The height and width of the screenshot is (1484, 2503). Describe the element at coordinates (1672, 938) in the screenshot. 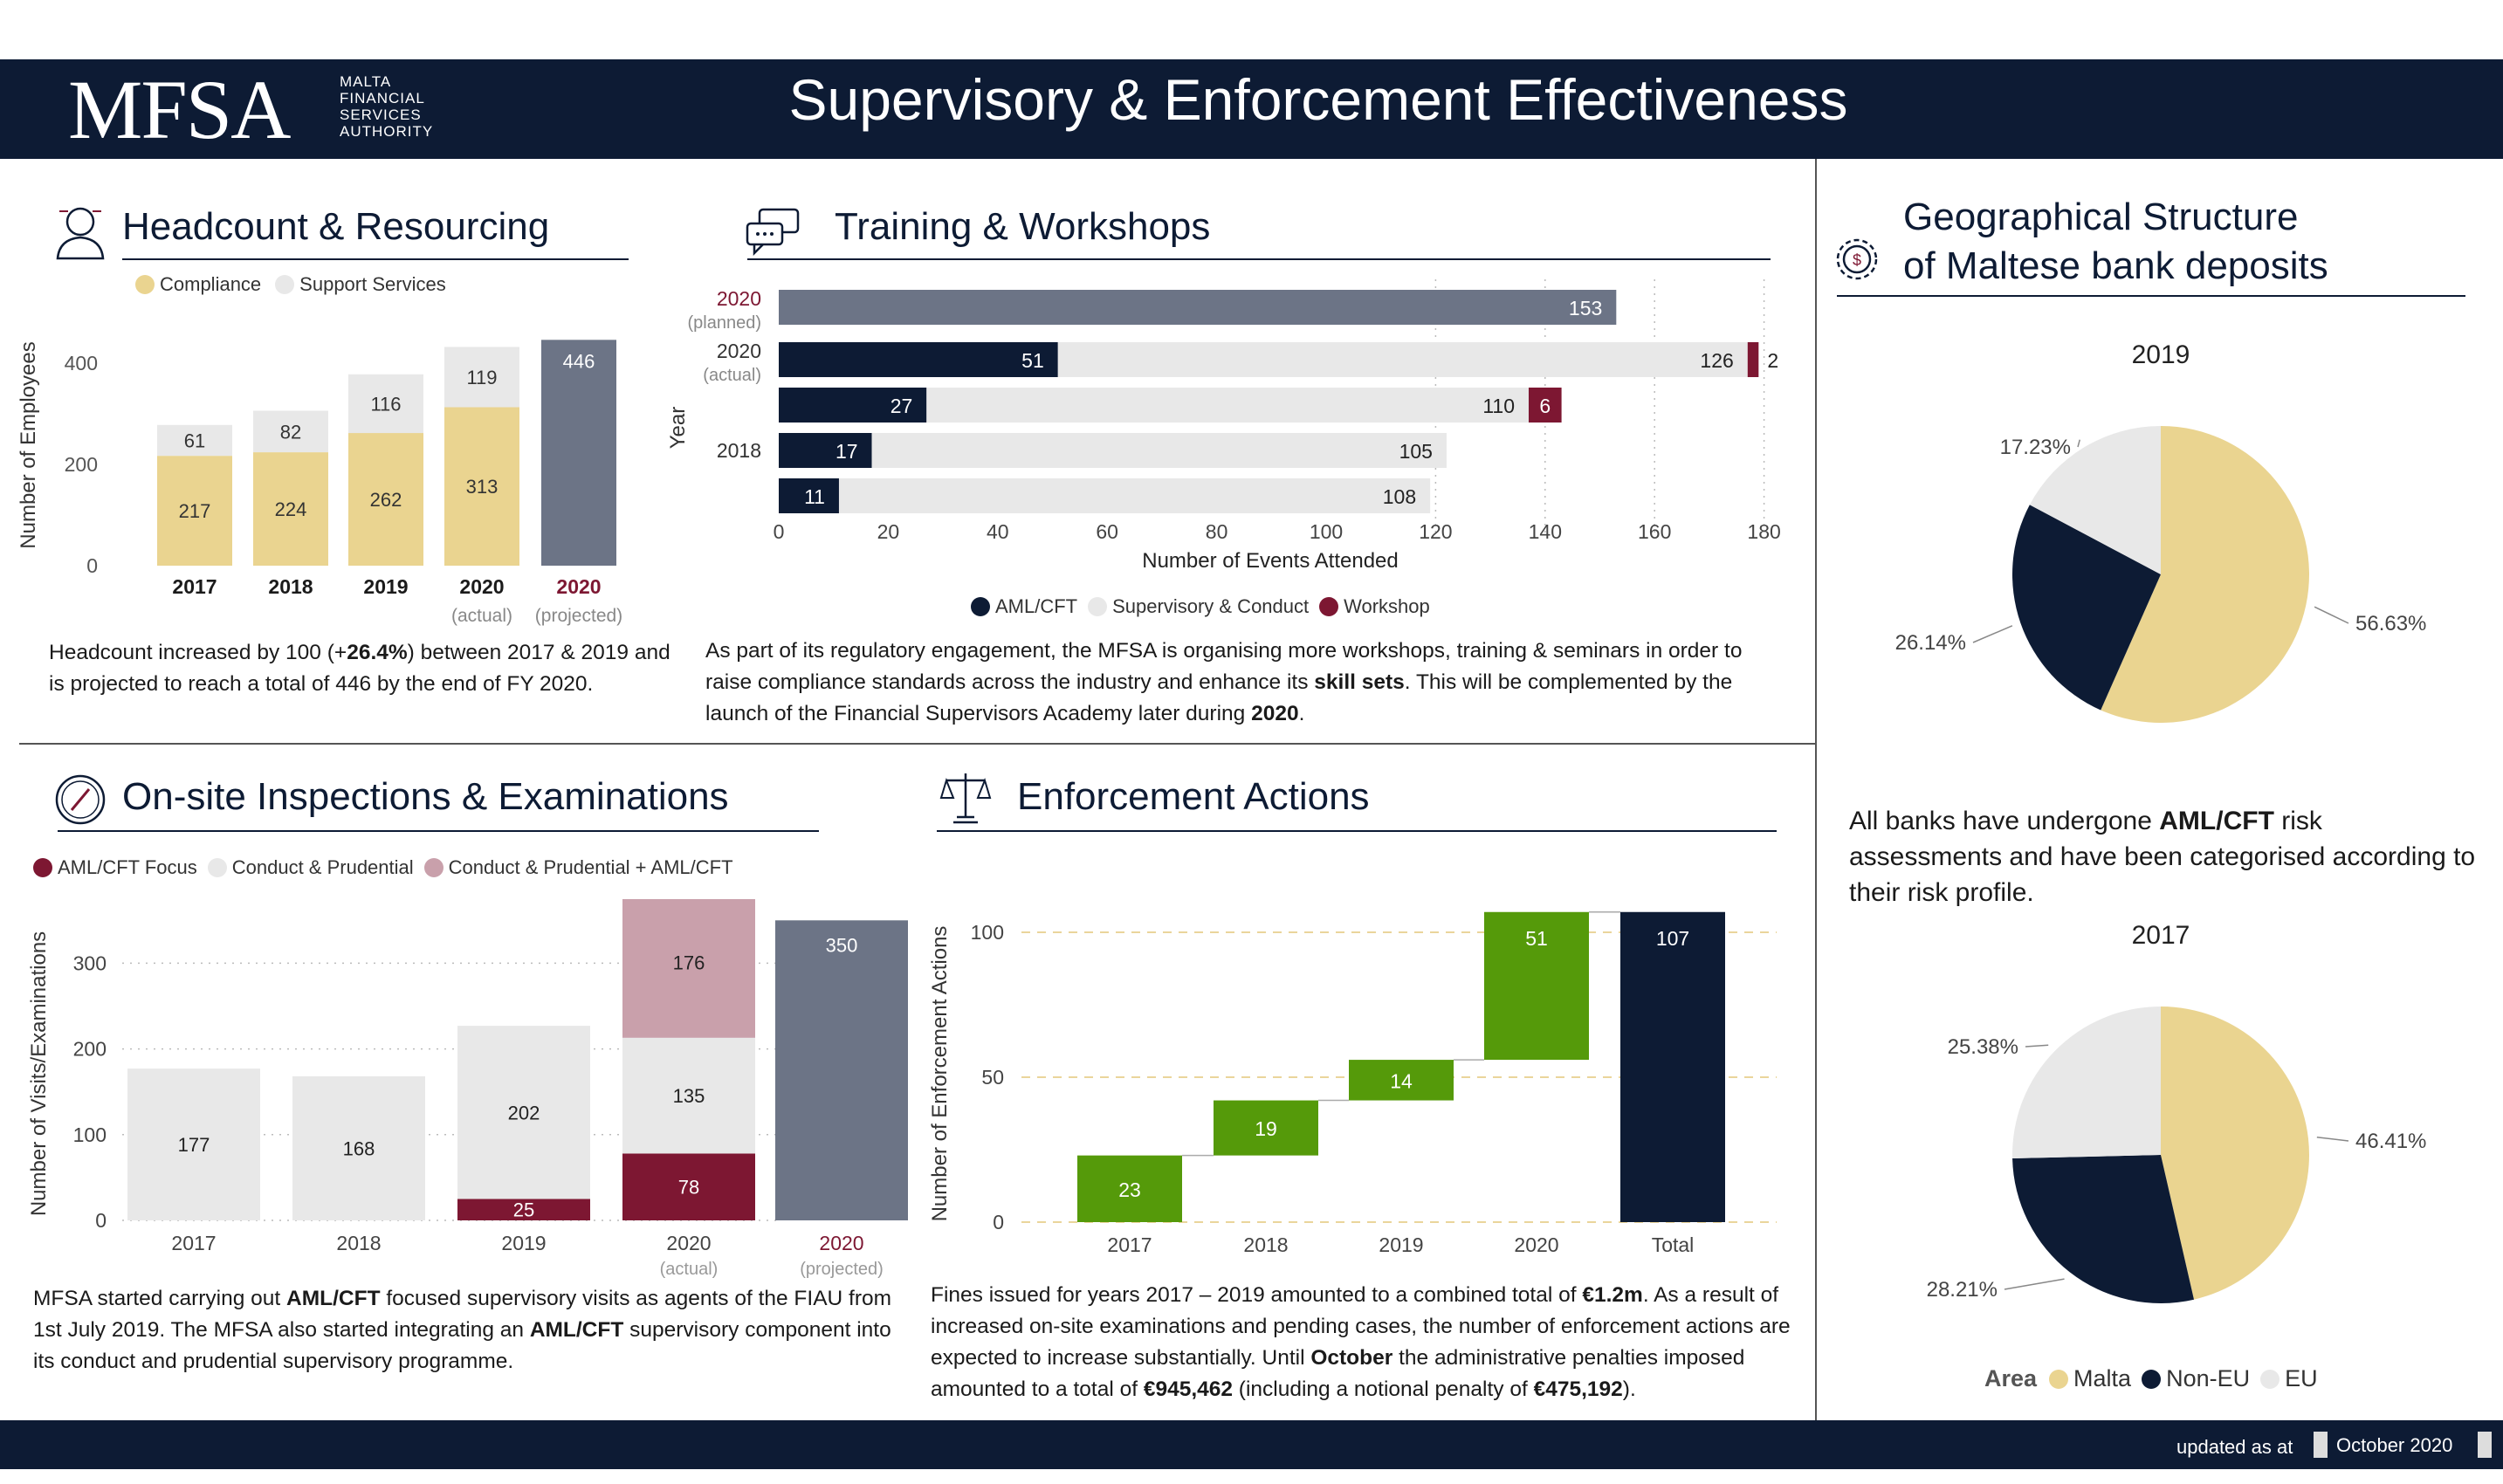

I see `enforcement-bar-label: 107` at that location.